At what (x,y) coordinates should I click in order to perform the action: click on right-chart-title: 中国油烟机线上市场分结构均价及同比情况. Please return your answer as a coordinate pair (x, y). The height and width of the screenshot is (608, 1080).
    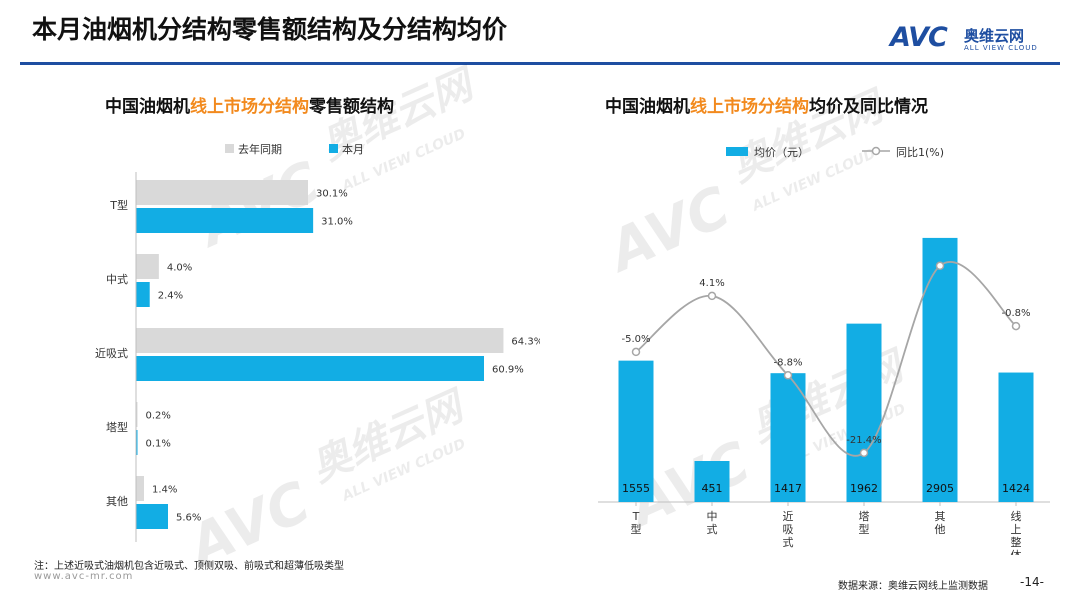
    Looking at the image, I should click on (766, 104).